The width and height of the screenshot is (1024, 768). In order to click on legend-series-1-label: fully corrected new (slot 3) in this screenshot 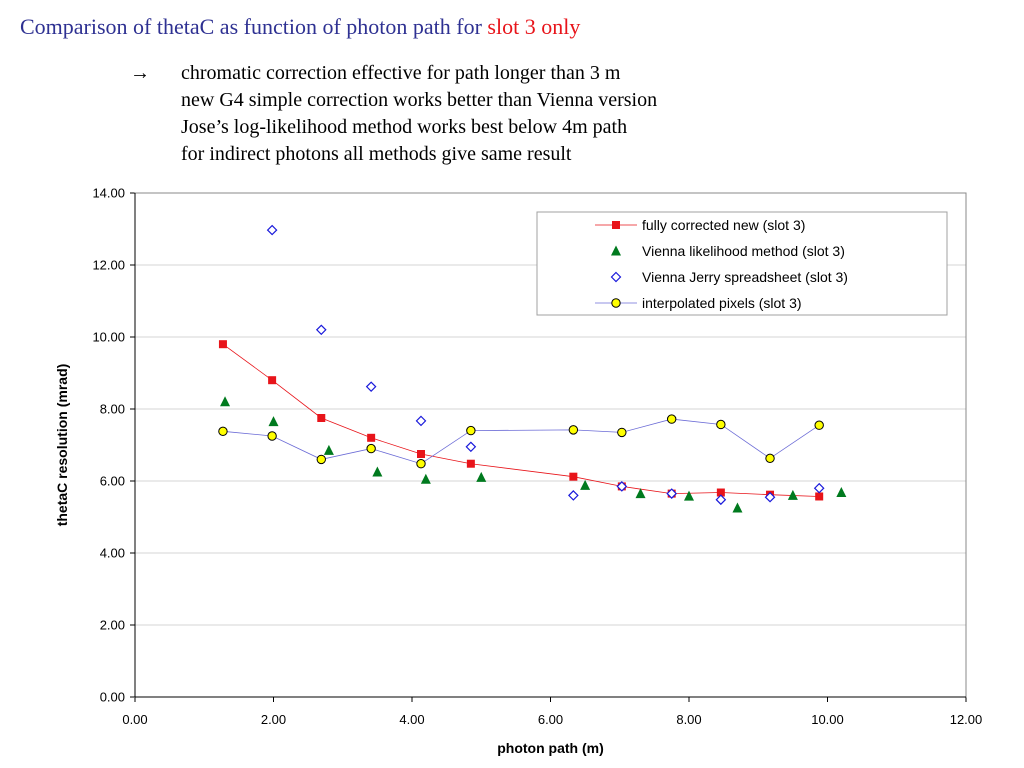, I will do `click(723, 225)`.